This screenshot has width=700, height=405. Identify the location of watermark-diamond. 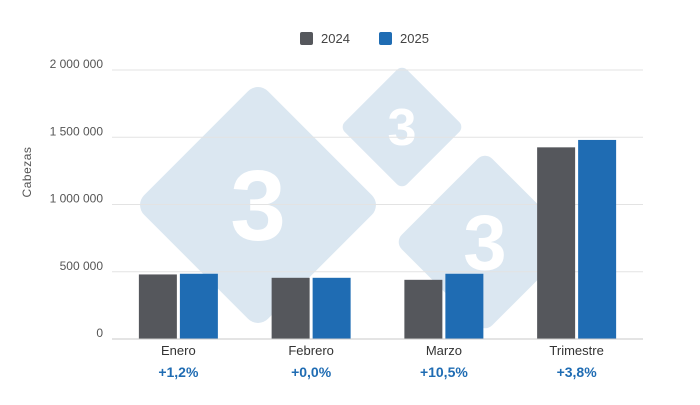
(402, 127).